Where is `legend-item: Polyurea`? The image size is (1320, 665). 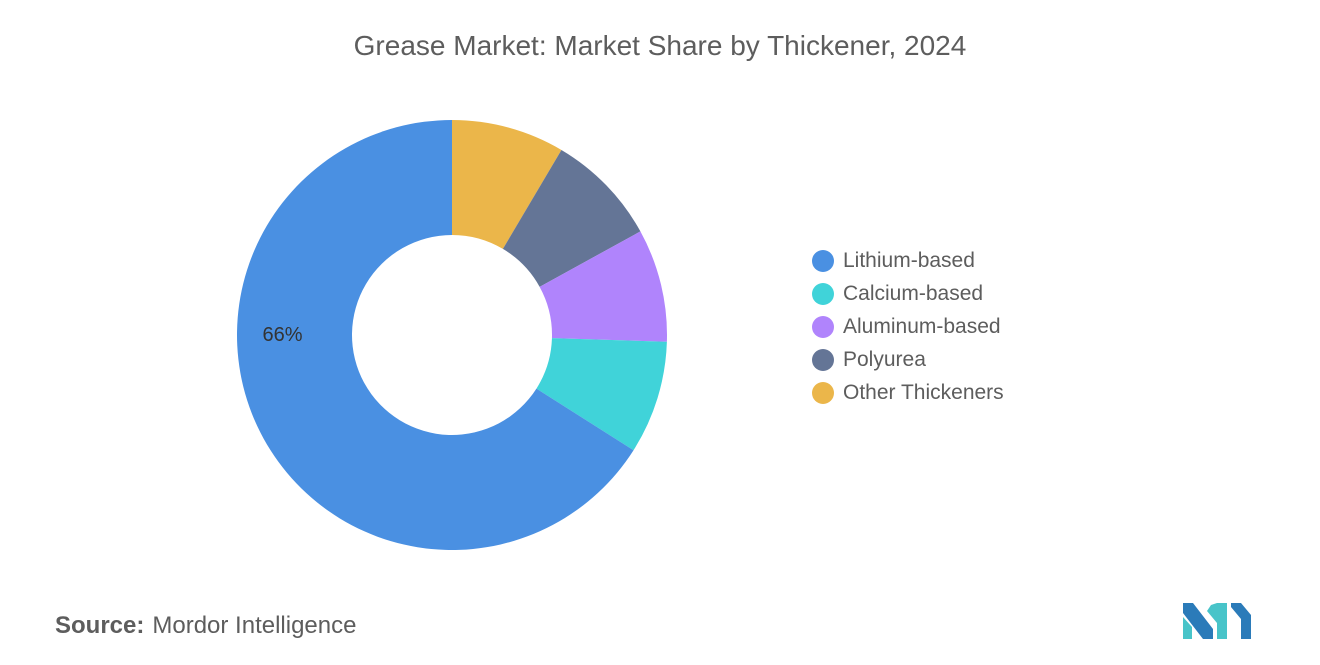
legend-item: Polyurea is located at coordinates (908, 359).